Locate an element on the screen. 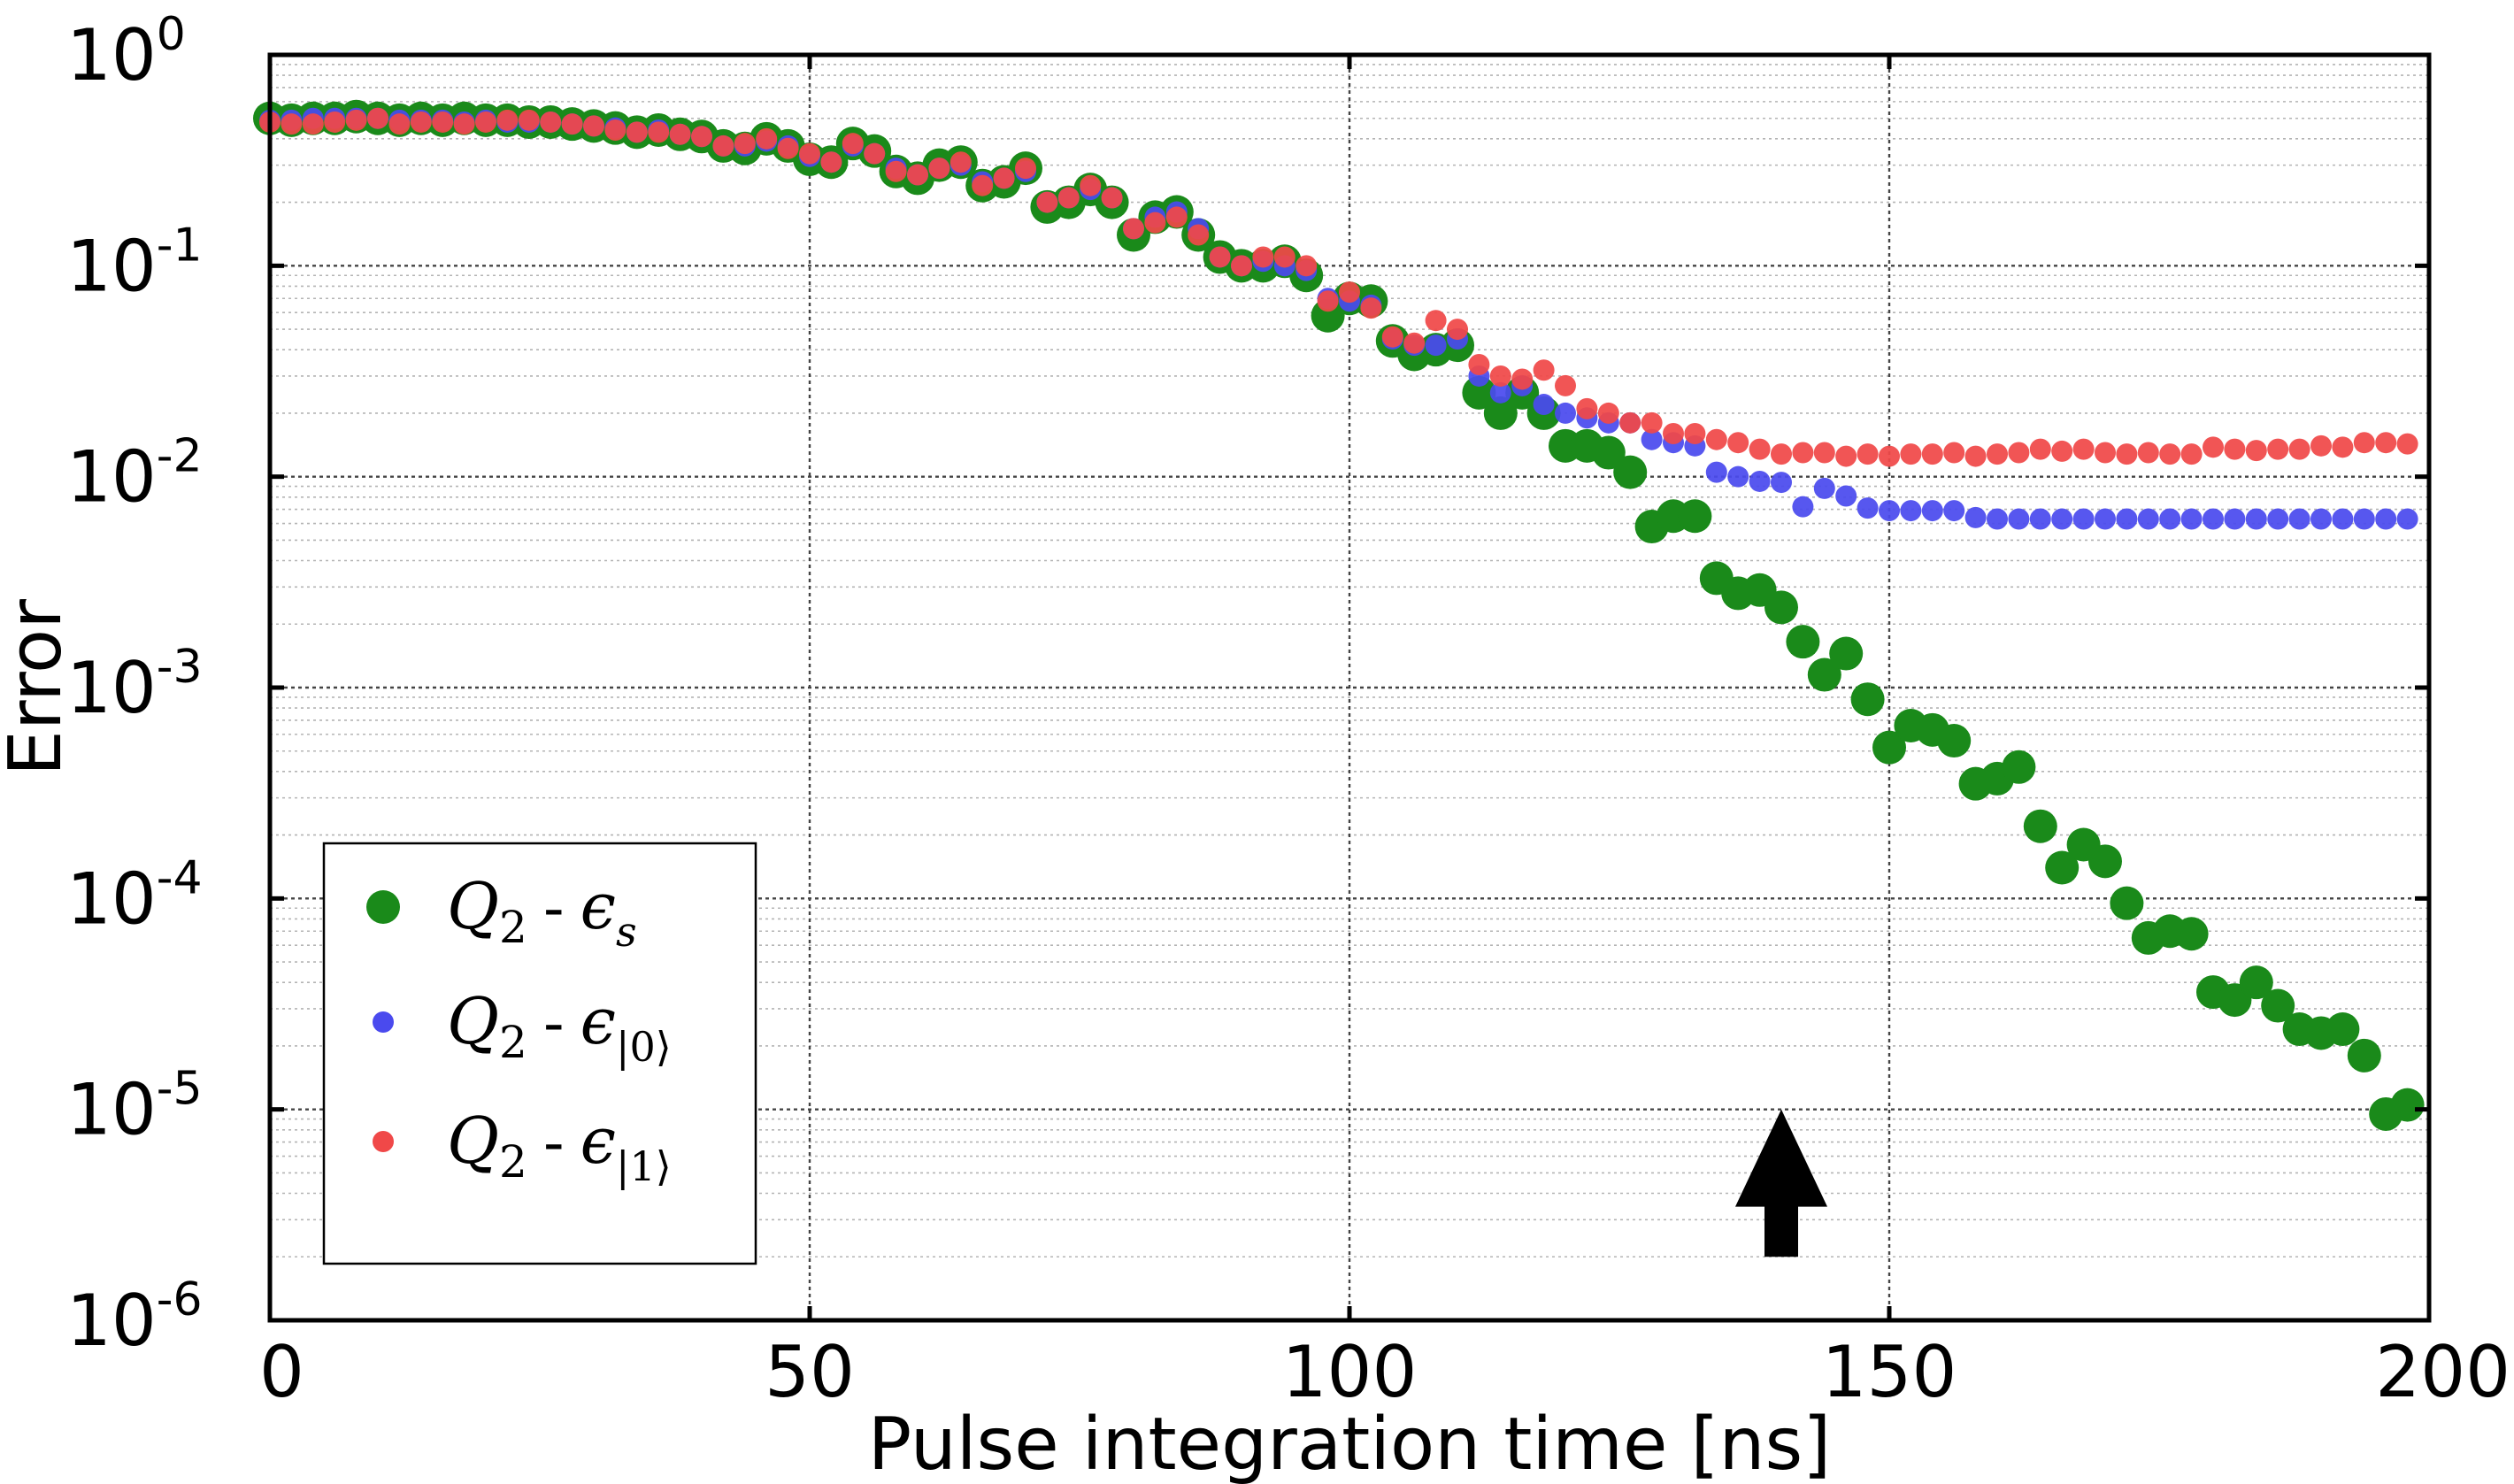 This screenshot has height=1484, width=2514. y-tick-label: 10⁻¹ is located at coordinates (134, 263).